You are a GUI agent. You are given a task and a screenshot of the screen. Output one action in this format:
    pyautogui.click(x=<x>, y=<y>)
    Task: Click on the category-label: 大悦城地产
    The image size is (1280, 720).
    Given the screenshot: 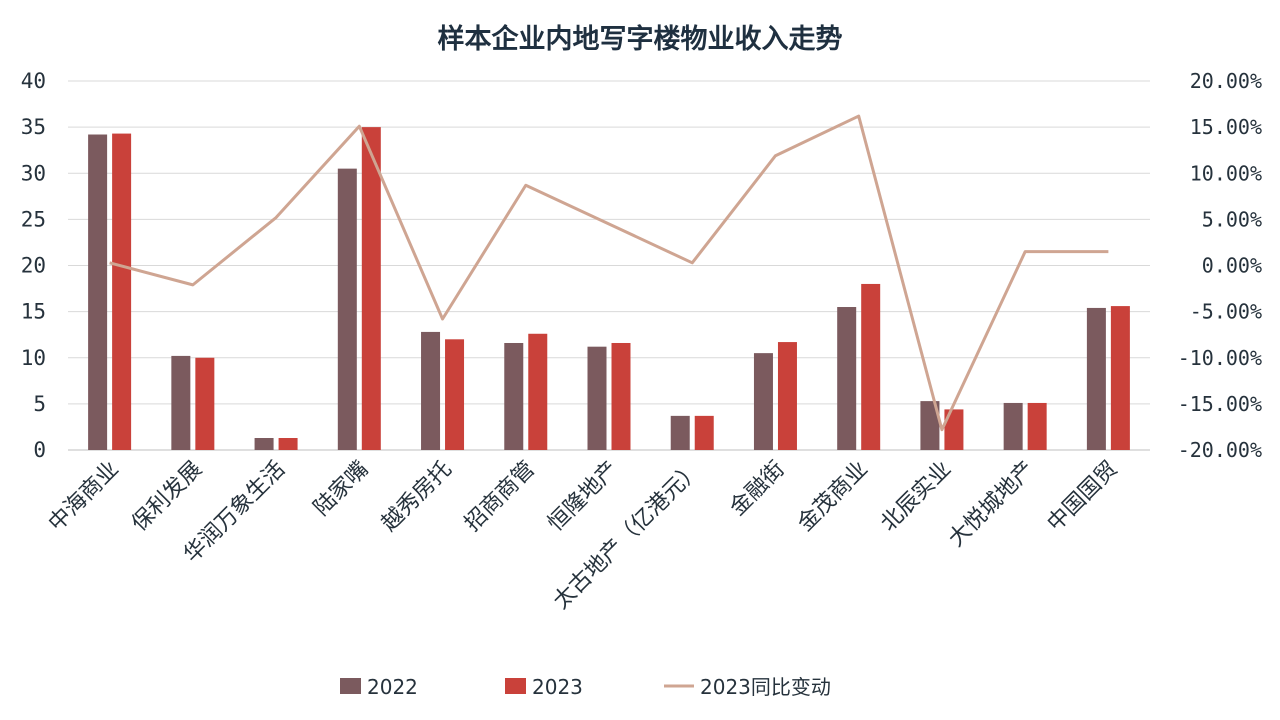 What is the action you would take?
    pyautogui.click(x=991, y=504)
    